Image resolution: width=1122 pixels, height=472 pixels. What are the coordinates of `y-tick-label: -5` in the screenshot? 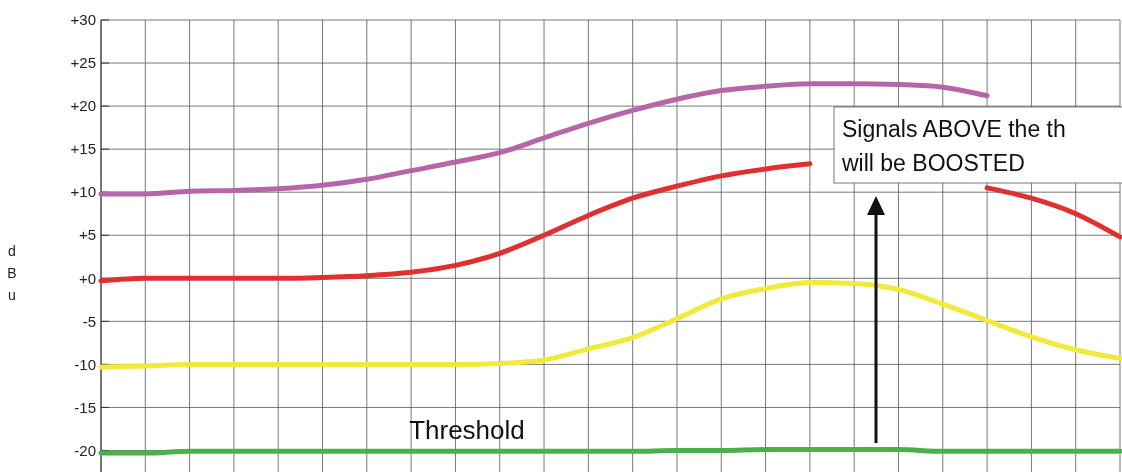 It's located at (89, 321).